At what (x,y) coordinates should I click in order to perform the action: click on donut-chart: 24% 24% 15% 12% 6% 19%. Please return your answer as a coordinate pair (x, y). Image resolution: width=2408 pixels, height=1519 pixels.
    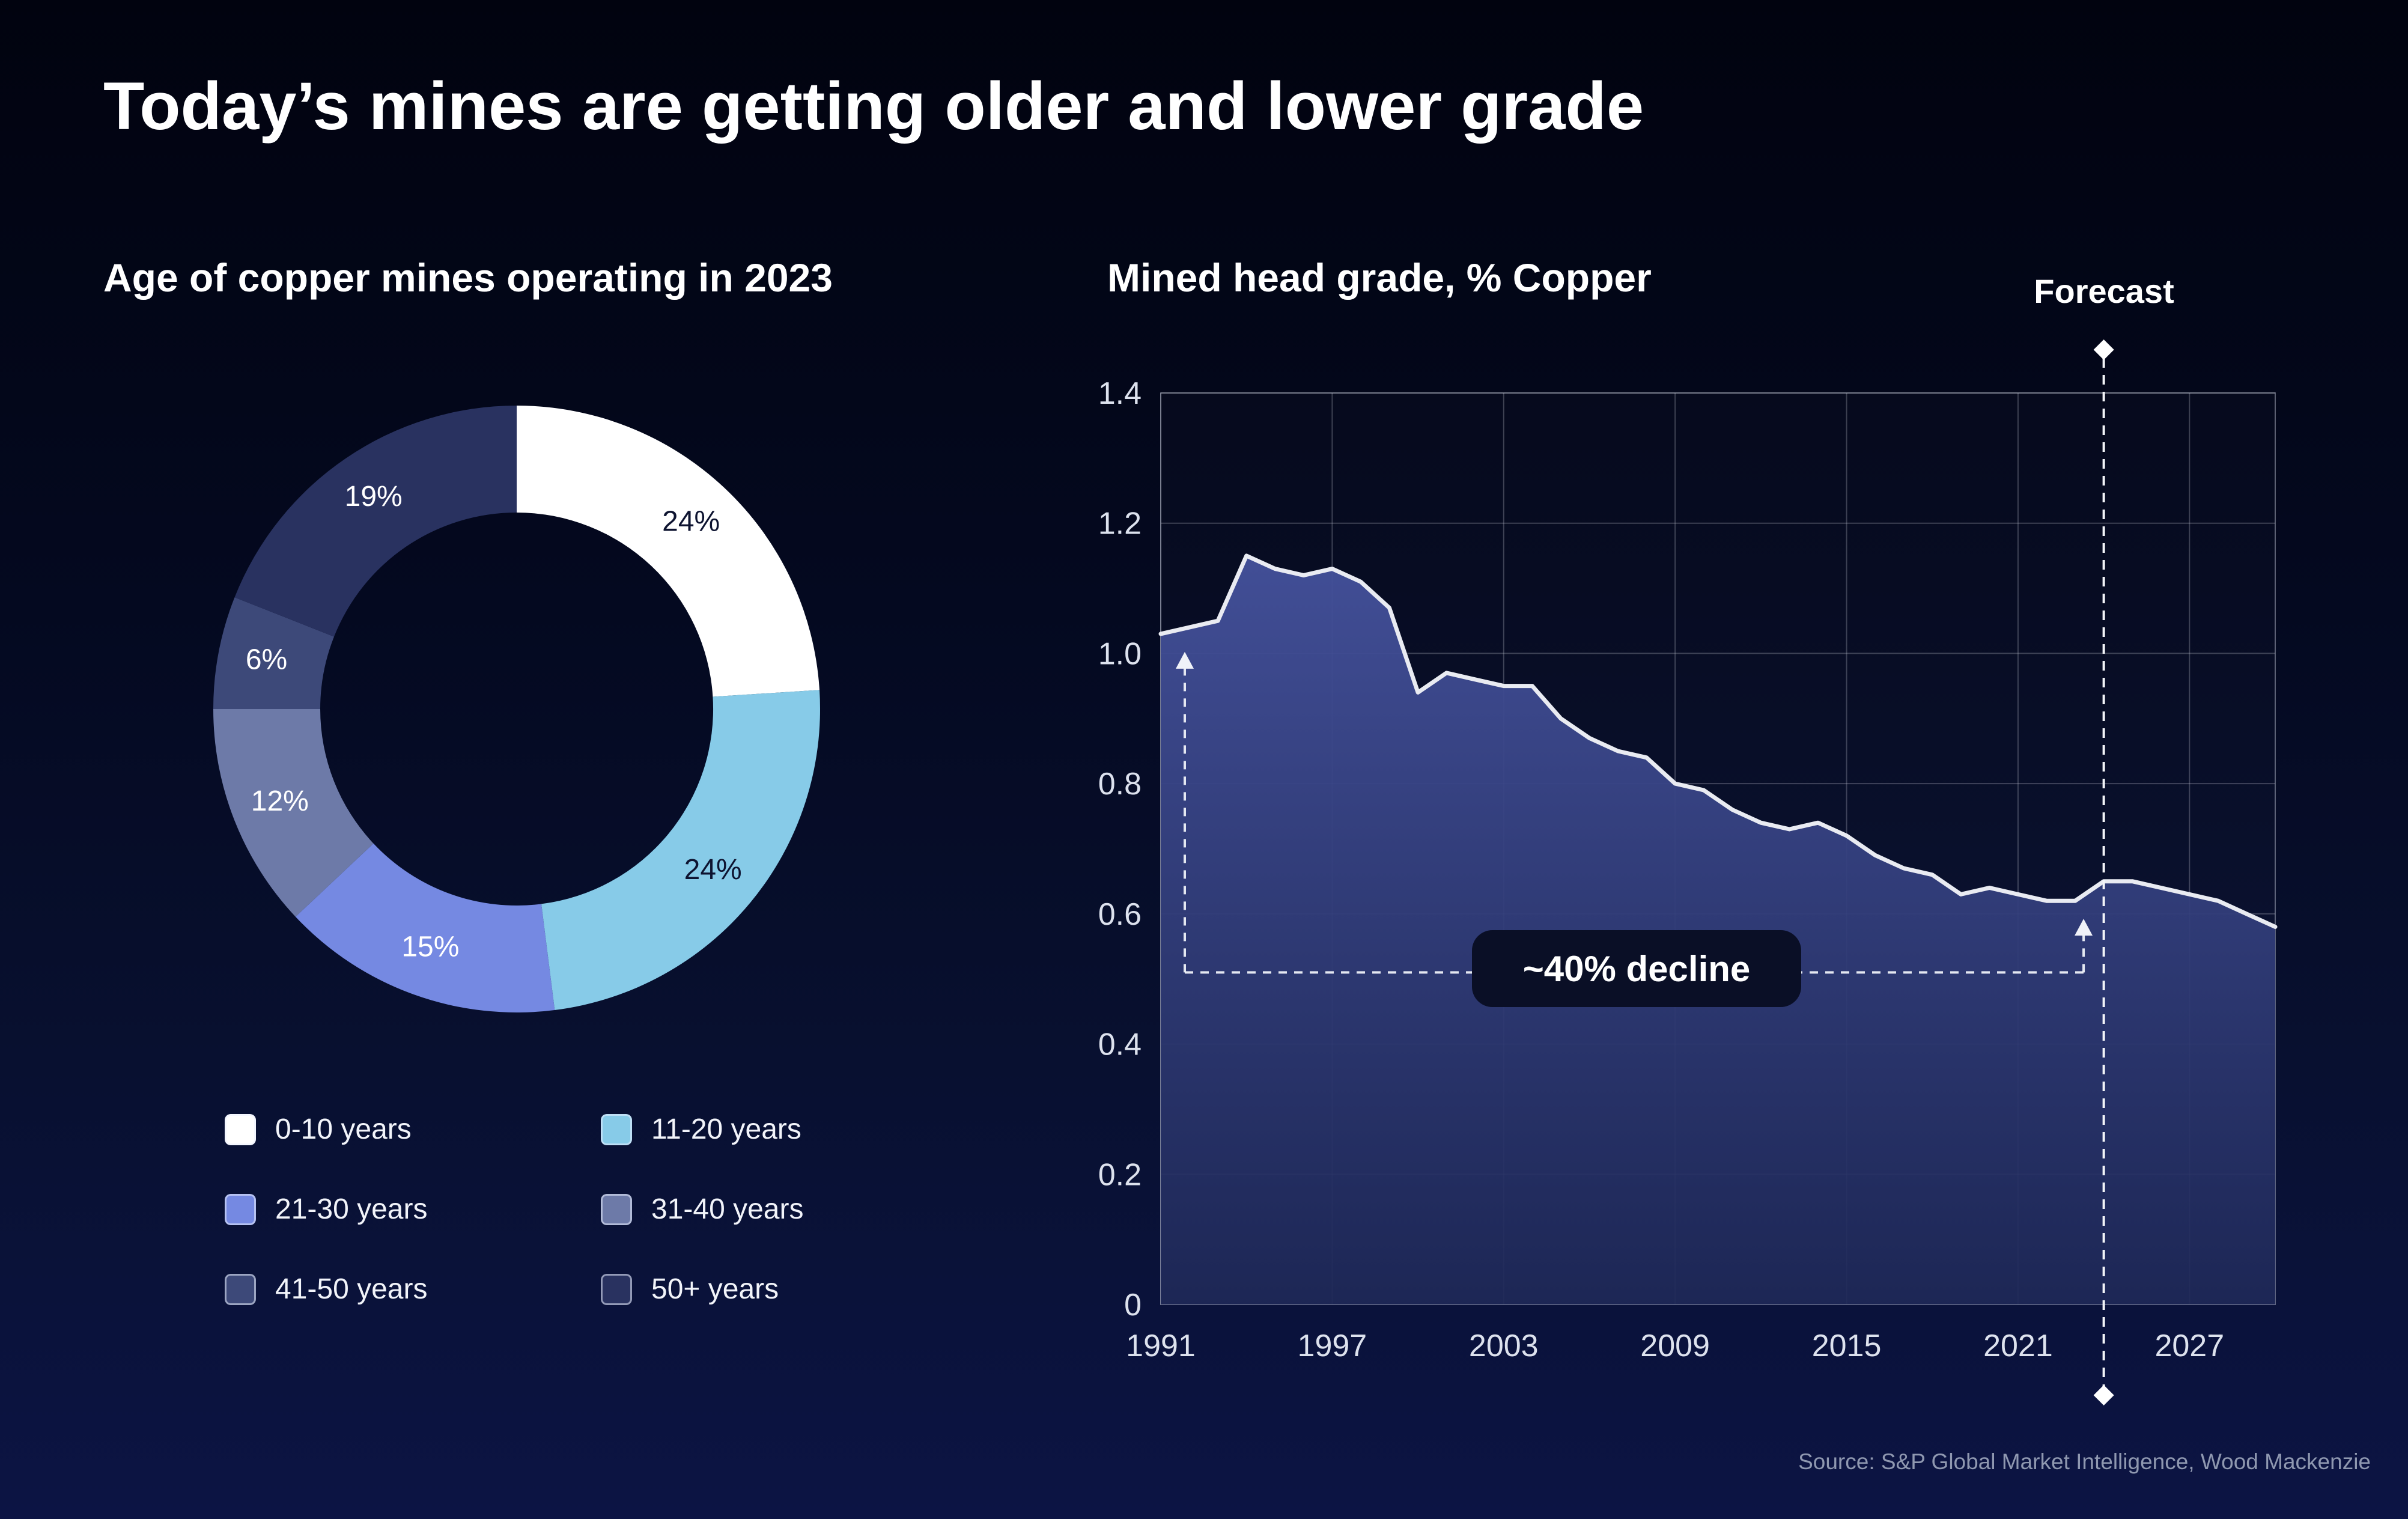
    Looking at the image, I should click on (516, 709).